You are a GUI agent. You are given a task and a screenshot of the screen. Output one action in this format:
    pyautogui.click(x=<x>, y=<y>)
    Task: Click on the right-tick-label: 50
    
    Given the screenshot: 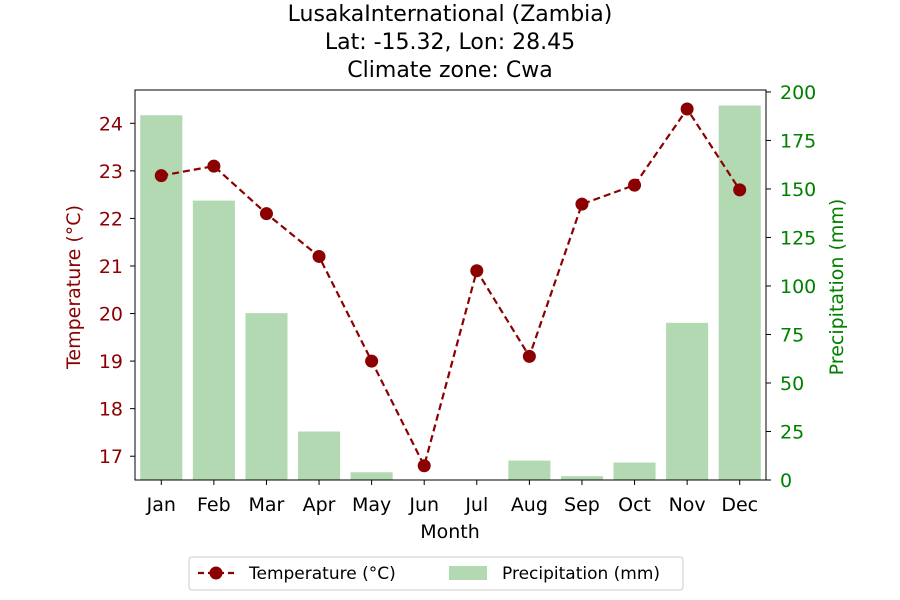 What is the action you would take?
    pyautogui.click(x=792, y=384)
    